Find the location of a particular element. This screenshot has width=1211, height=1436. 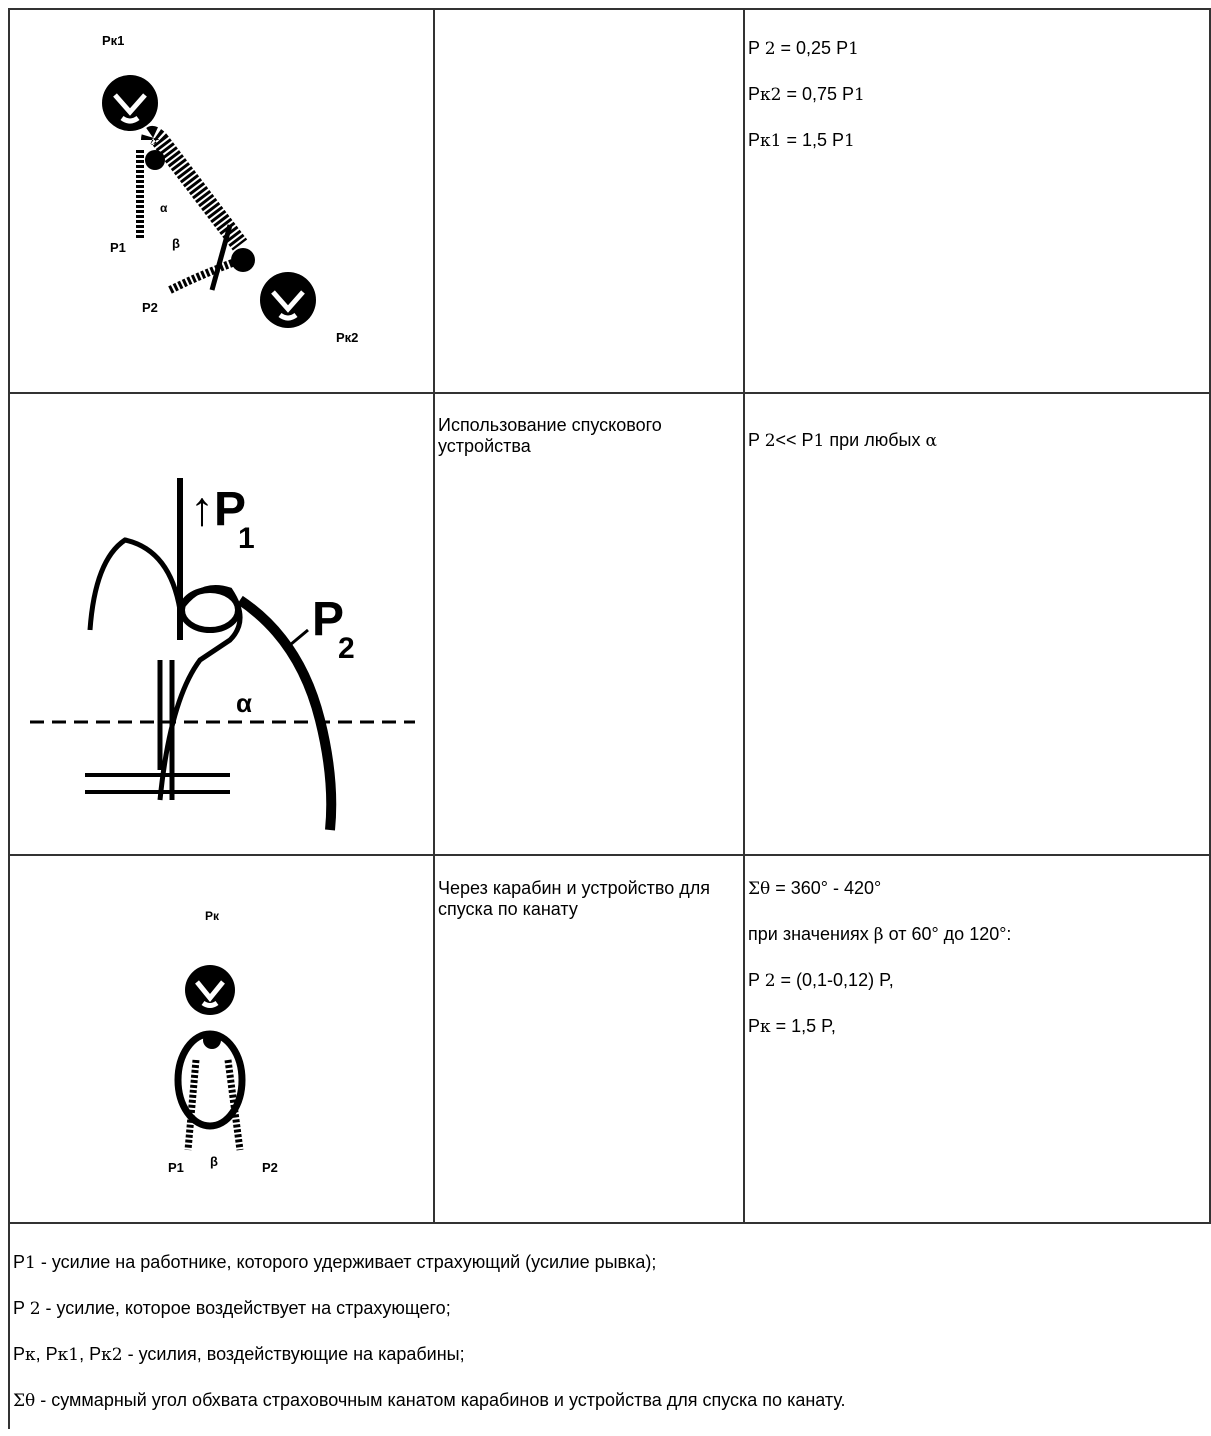

description: Использование спускового устройства is located at coordinates (550, 435).